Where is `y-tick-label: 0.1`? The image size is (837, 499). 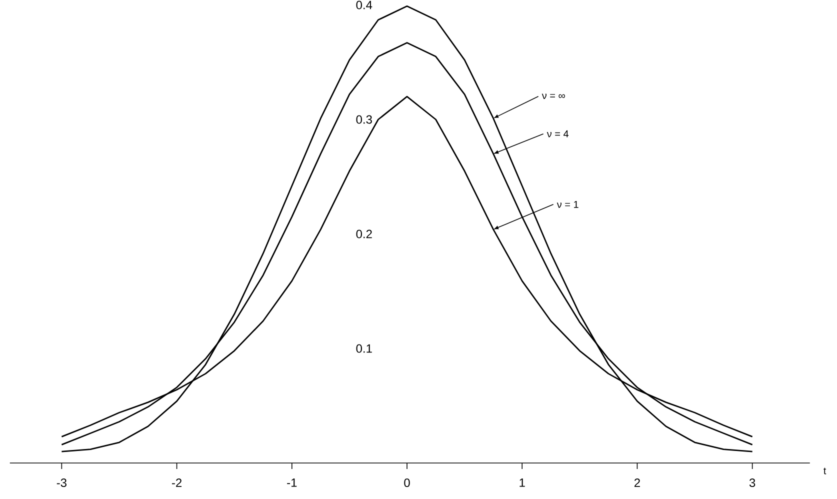
y-tick-label: 0.1 is located at coordinates (364, 348).